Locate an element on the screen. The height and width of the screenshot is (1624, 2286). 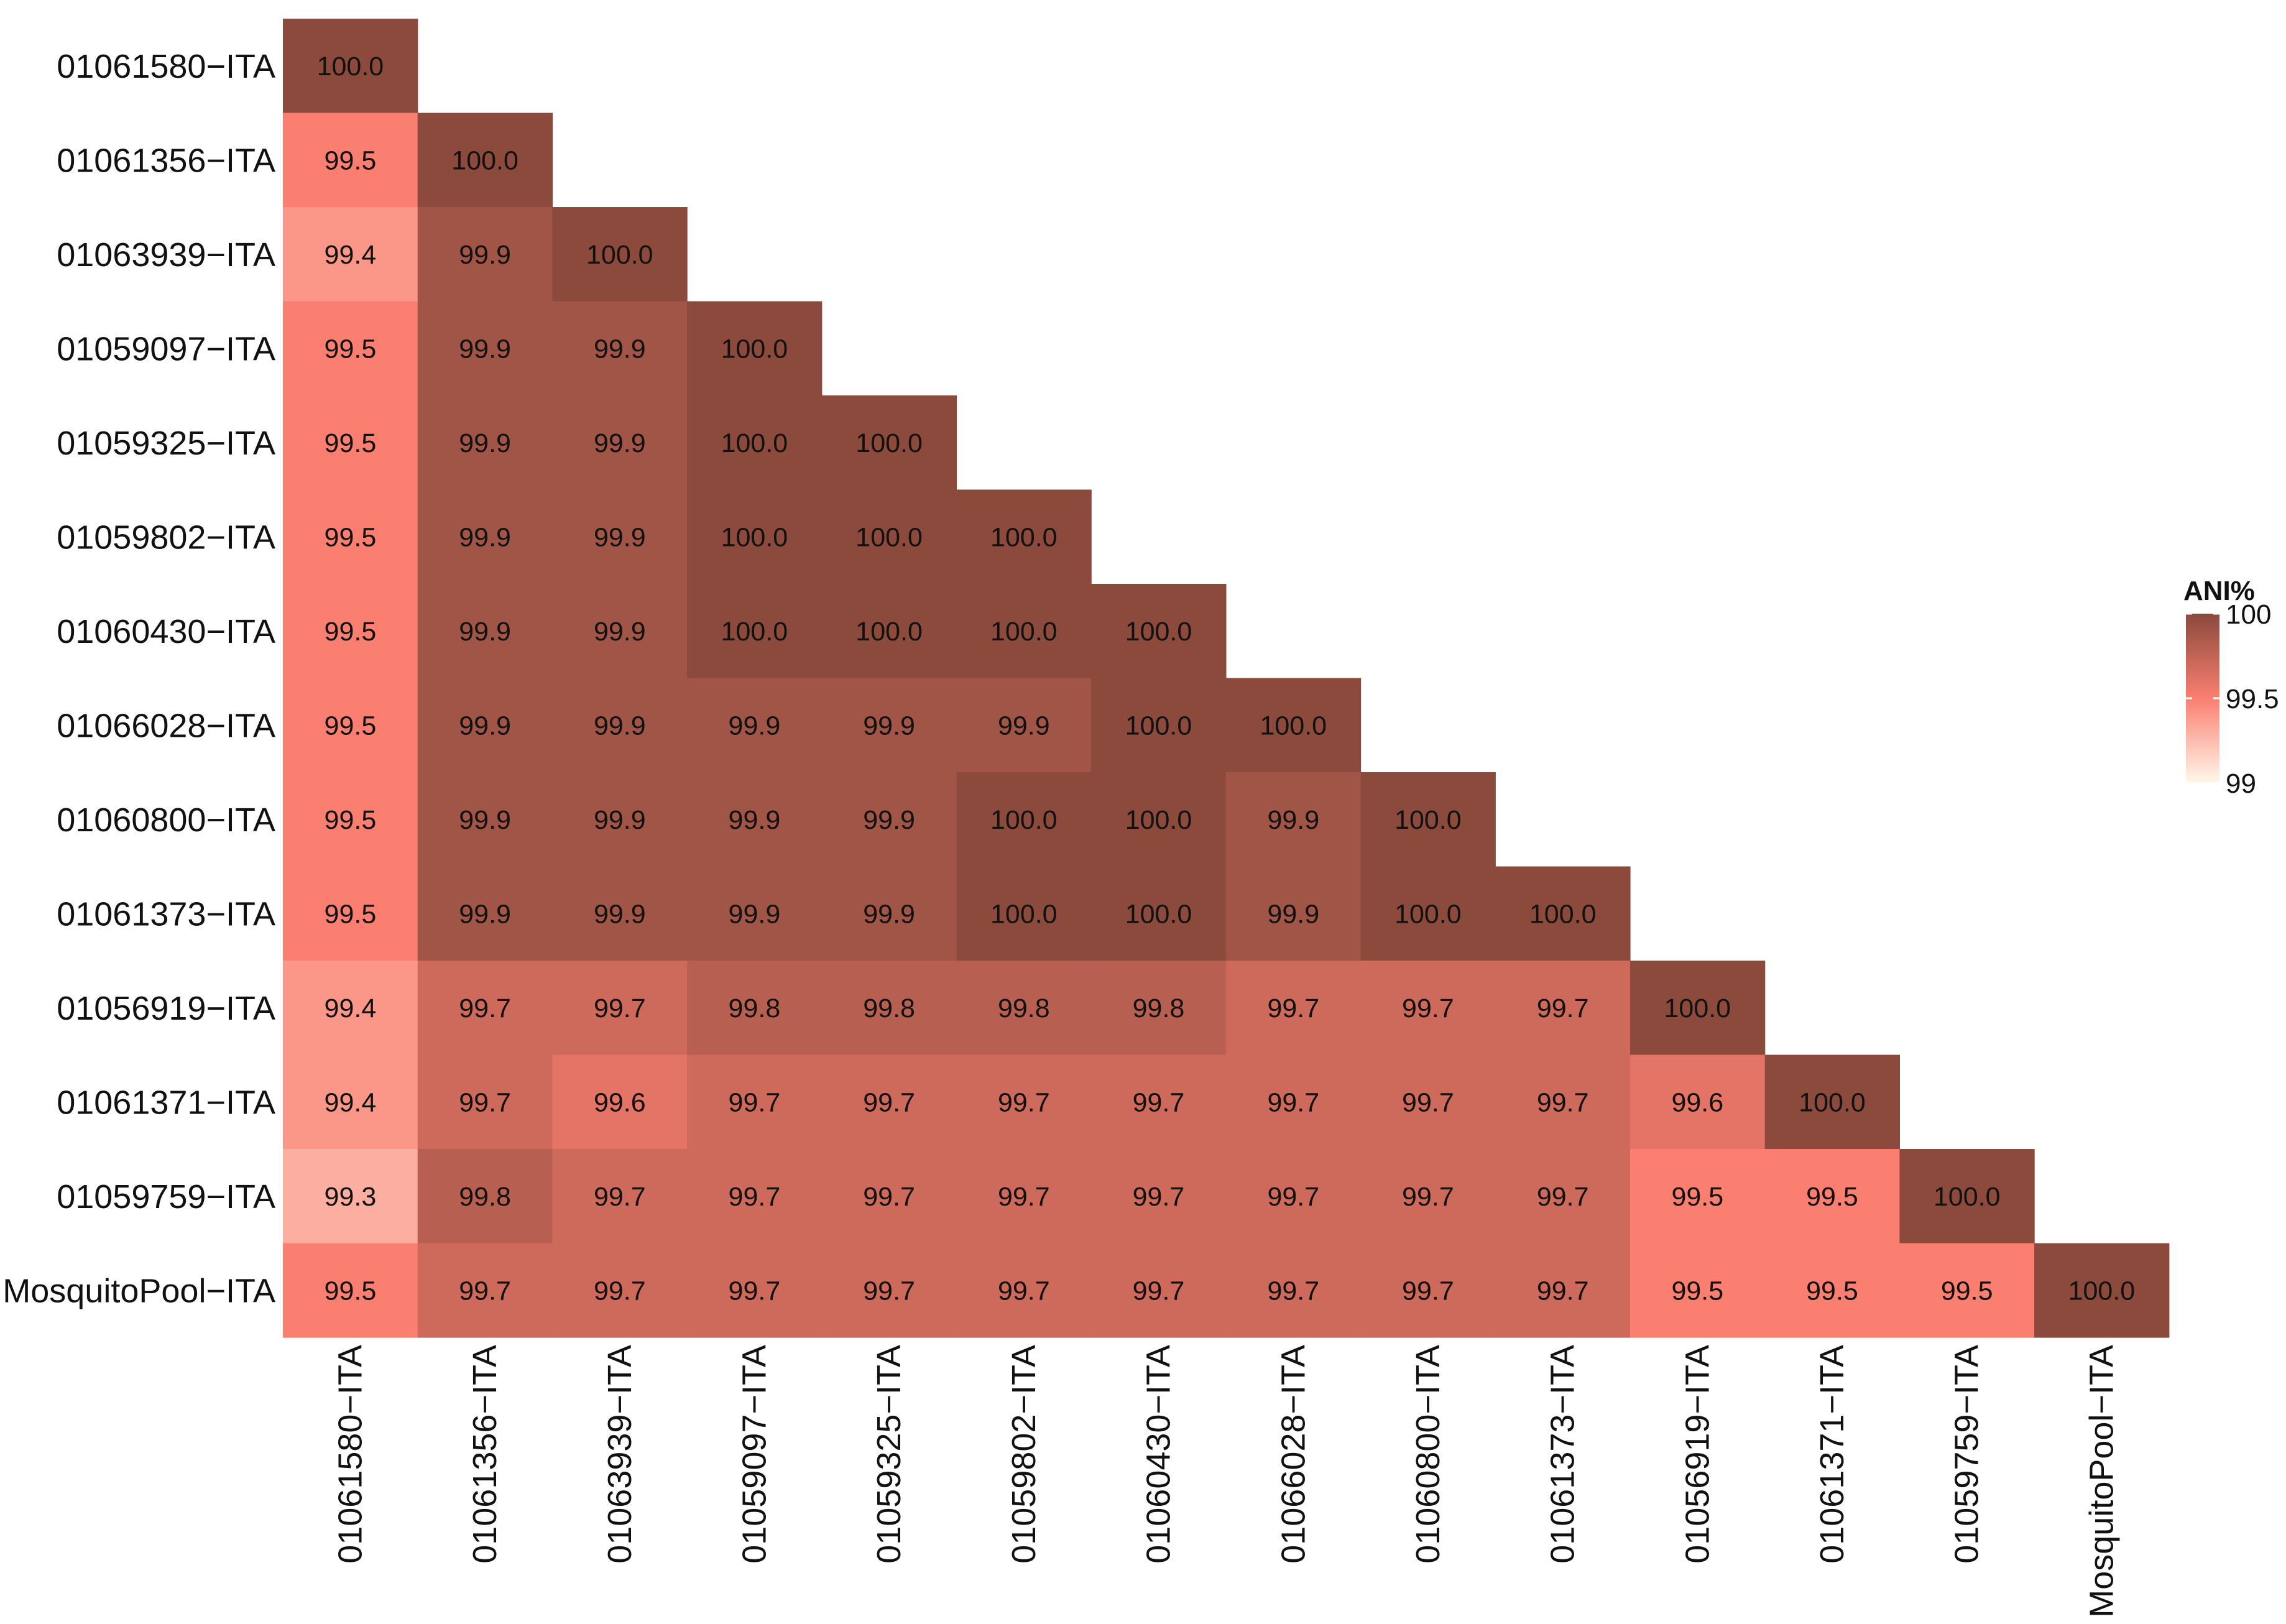
column-label: 01059097−ITA is located at coordinates (754, 1454).